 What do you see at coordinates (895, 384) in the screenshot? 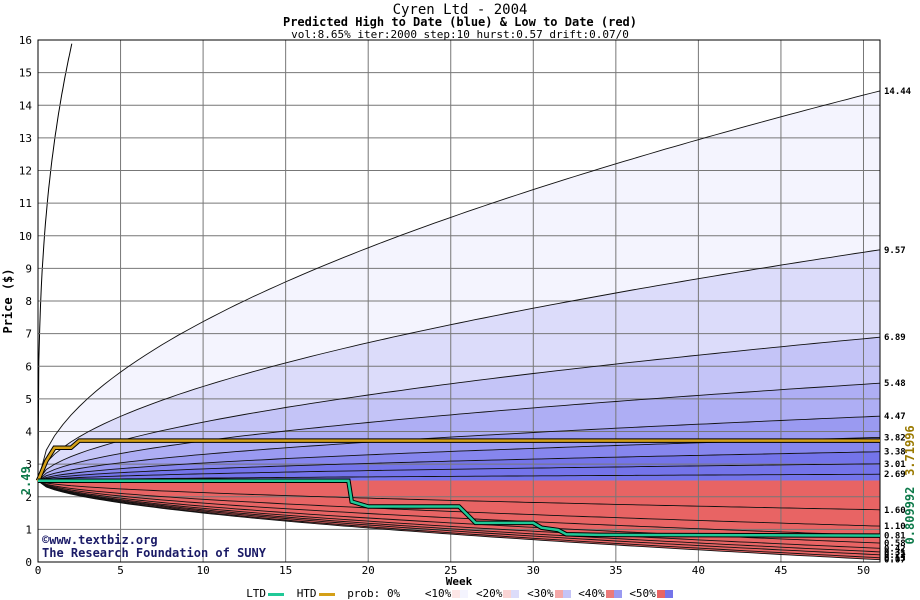
I see `high-band-label: 5.48` at bounding box center [895, 384].